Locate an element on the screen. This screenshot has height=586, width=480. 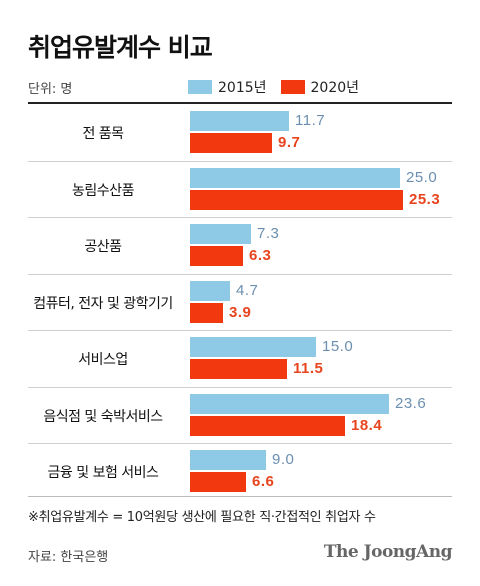
footnote: ※취업유발계수 = 10억원당 생산에 필요한 직·간접적인 취업자 수 is located at coordinates (202, 517).